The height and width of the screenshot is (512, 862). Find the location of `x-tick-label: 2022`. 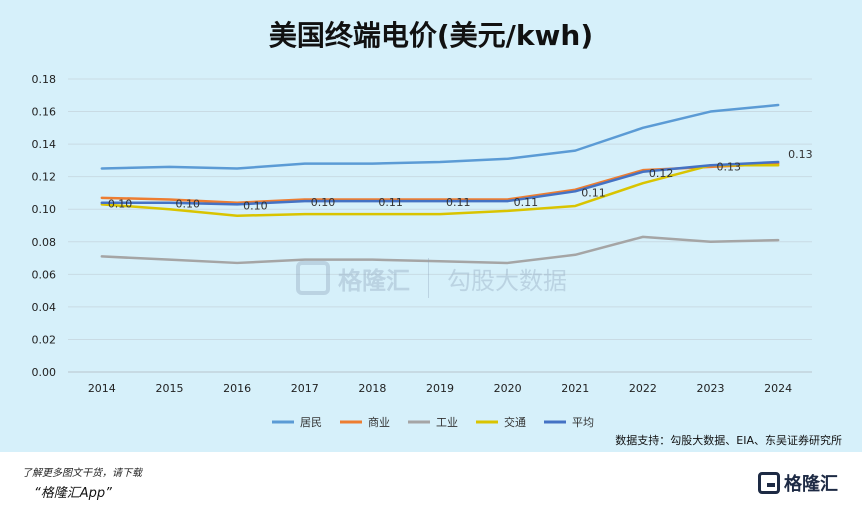

x-tick-label: 2022 is located at coordinates (643, 388).